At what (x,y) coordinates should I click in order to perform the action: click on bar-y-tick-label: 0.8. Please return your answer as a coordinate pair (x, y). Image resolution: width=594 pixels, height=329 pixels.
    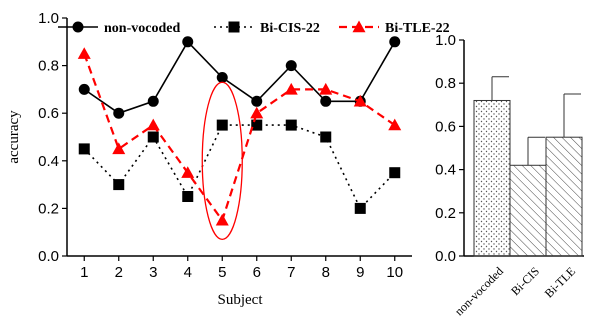
    Looking at the image, I should click on (445, 83).